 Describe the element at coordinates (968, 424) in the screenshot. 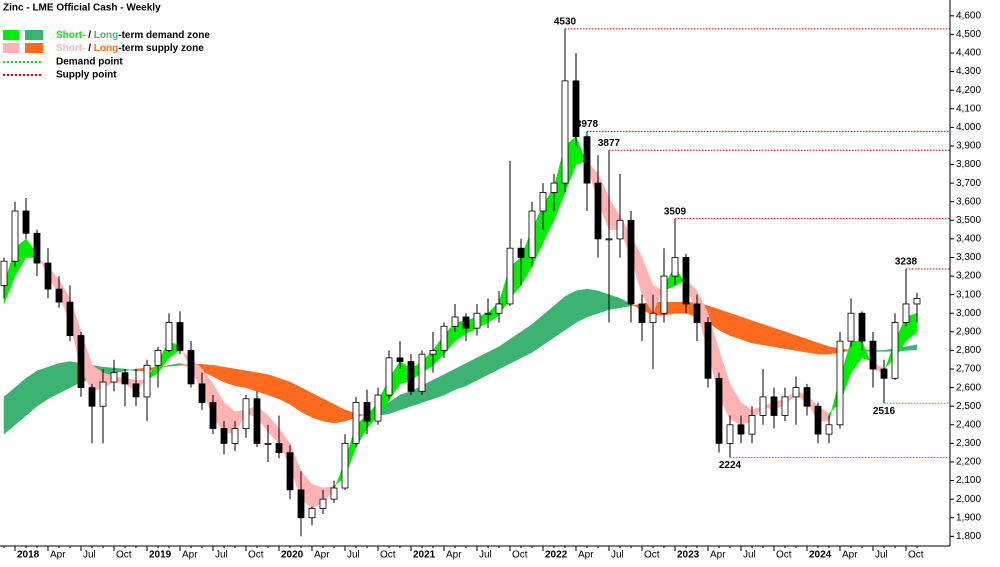

I see `y-tick-label: 2,400` at that location.